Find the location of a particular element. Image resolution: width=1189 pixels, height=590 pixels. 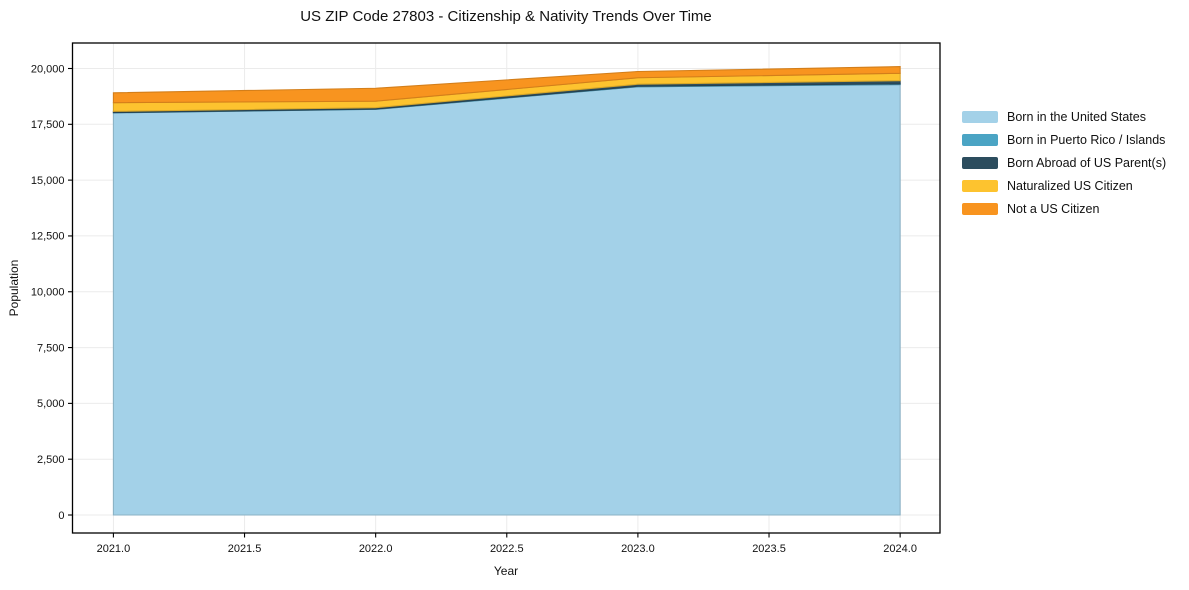

y-tick-label: 7,500 is located at coordinates (51, 348).